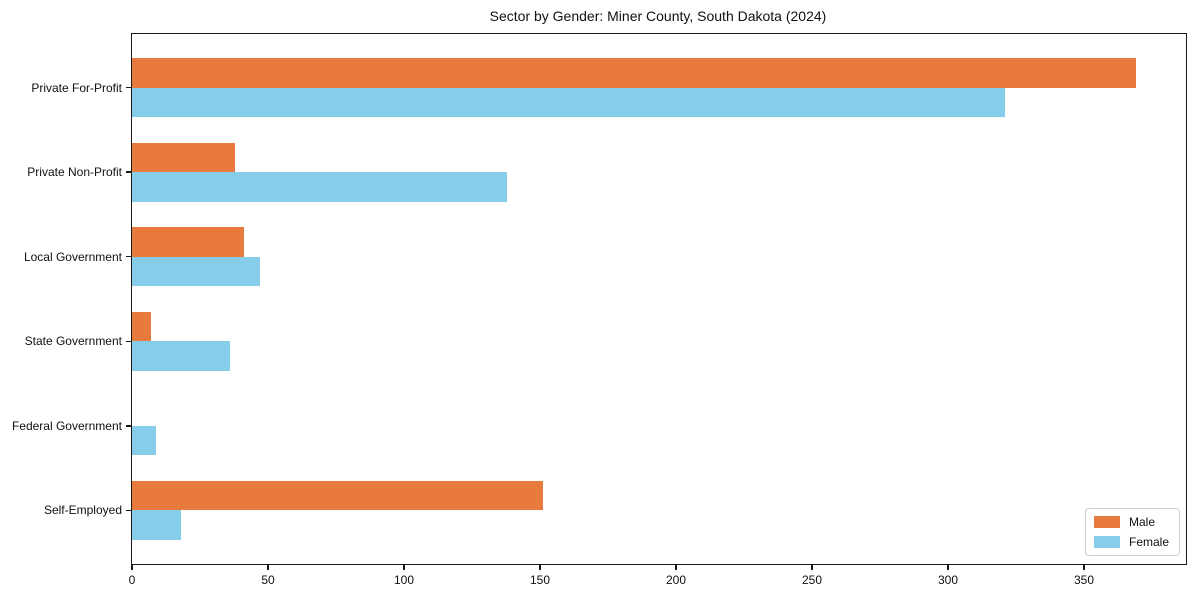  I want to click on bar-female-private-non-profit, so click(320, 187).